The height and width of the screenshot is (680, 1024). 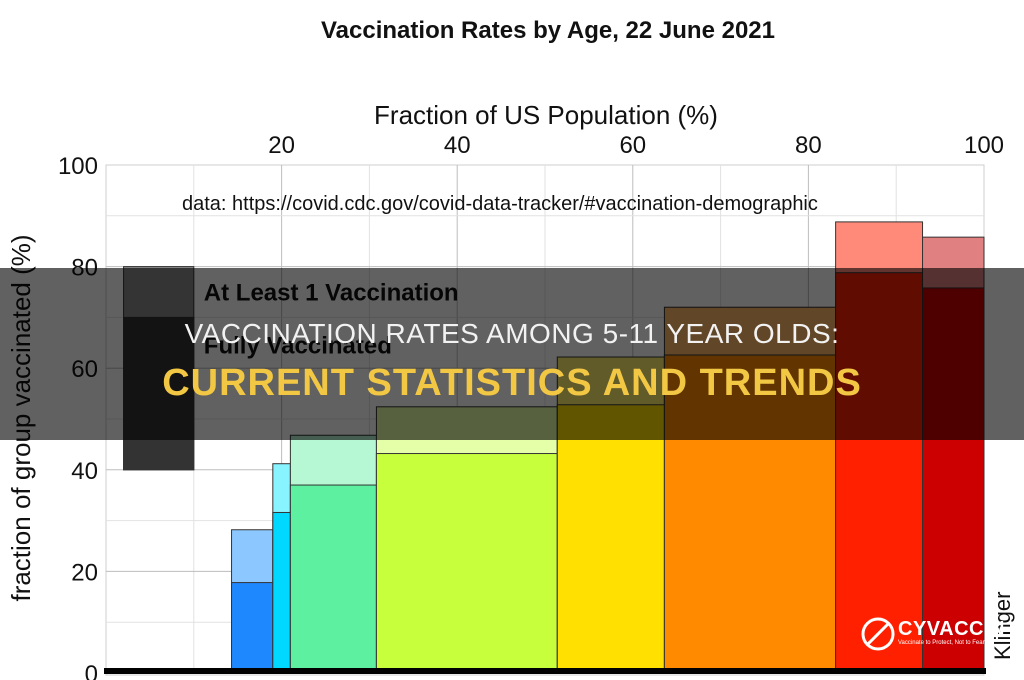 I want to click on overlay-title-line2: CURRENT STATISTICS AND TRENDS, so click(x=512, y=383).